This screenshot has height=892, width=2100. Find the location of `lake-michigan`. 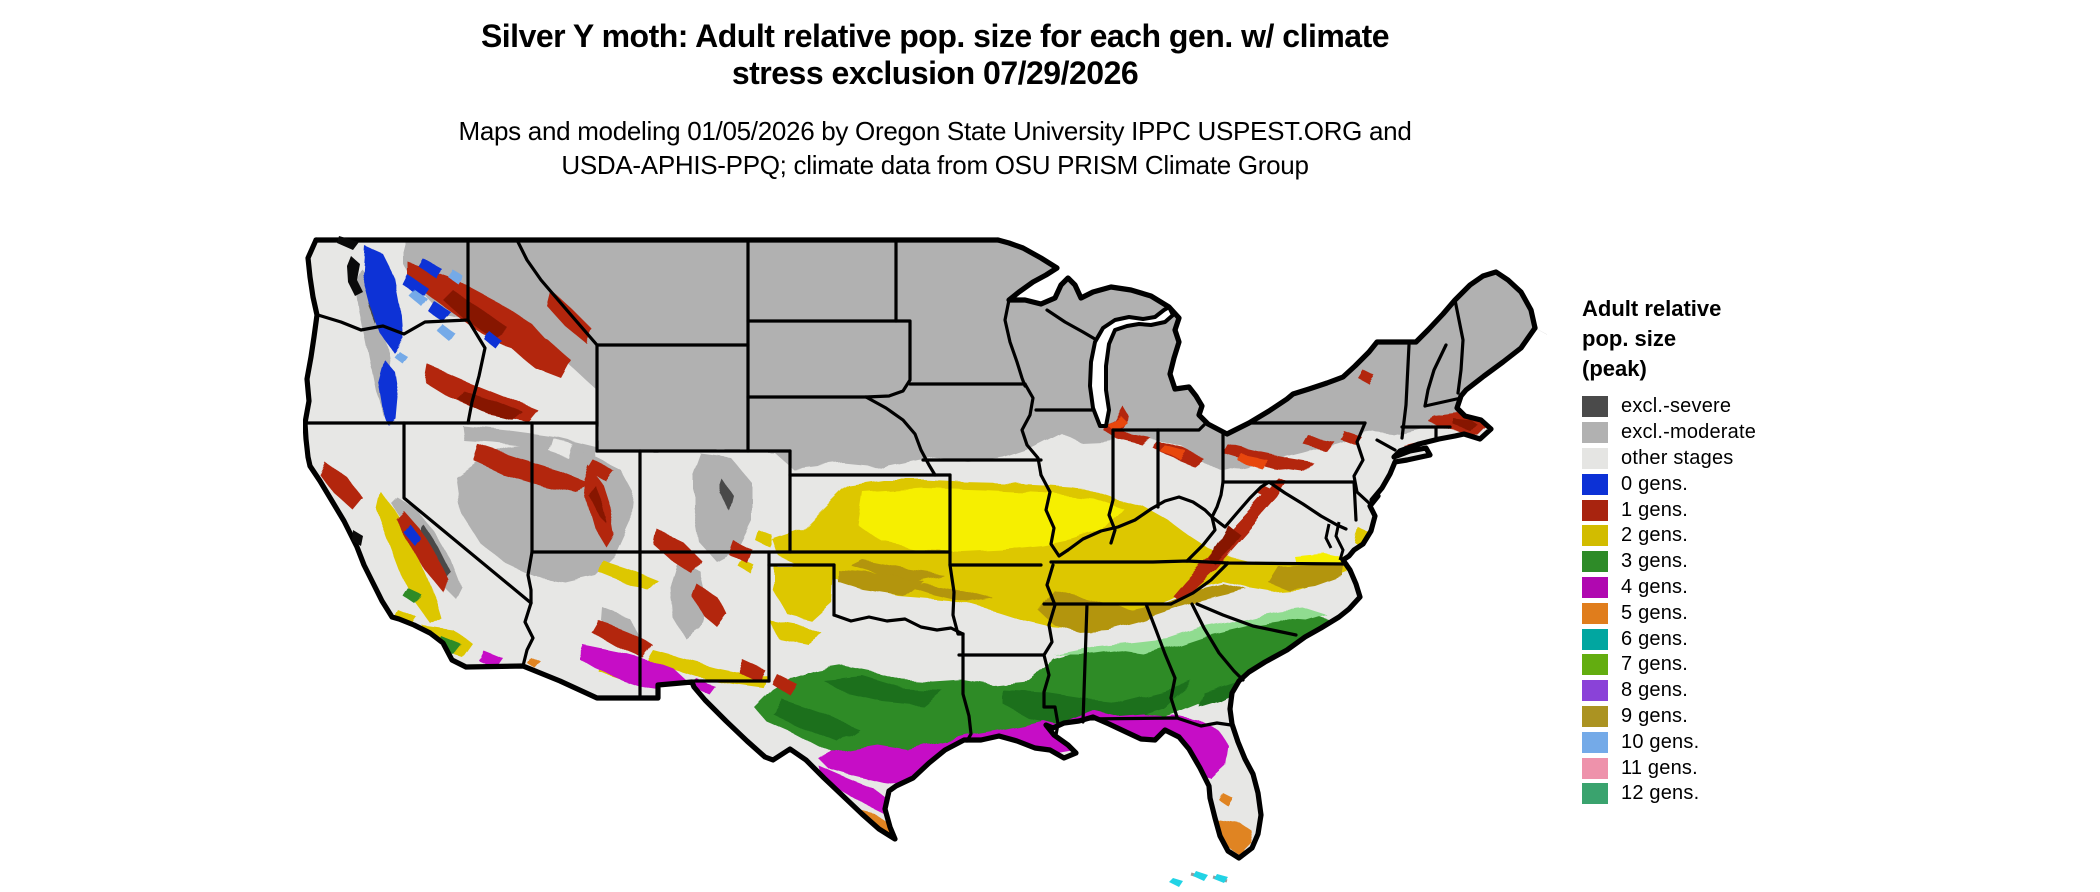

lake-michigan is located at coordinates (1131, 366).